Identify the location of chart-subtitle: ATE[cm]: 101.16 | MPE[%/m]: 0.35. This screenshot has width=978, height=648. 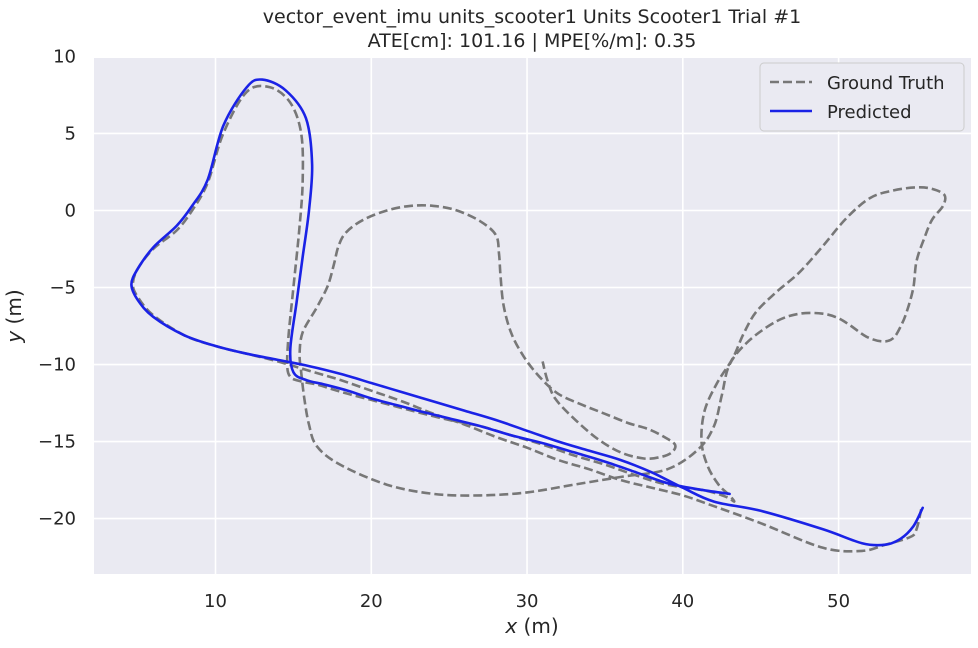
(532, 41).